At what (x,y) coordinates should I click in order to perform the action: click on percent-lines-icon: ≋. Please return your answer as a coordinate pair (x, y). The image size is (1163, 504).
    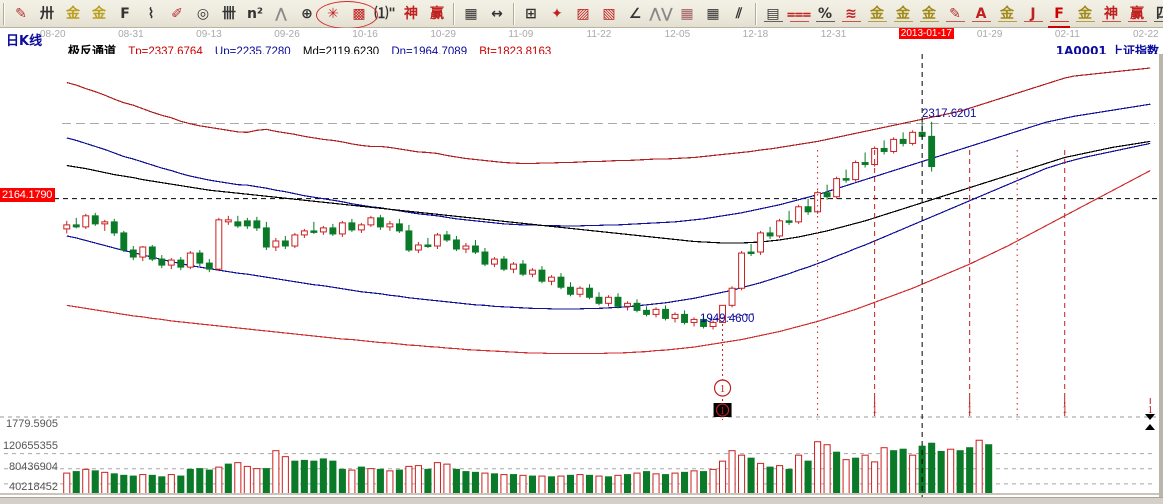
    Looking at the image, I should click on (851, 14).